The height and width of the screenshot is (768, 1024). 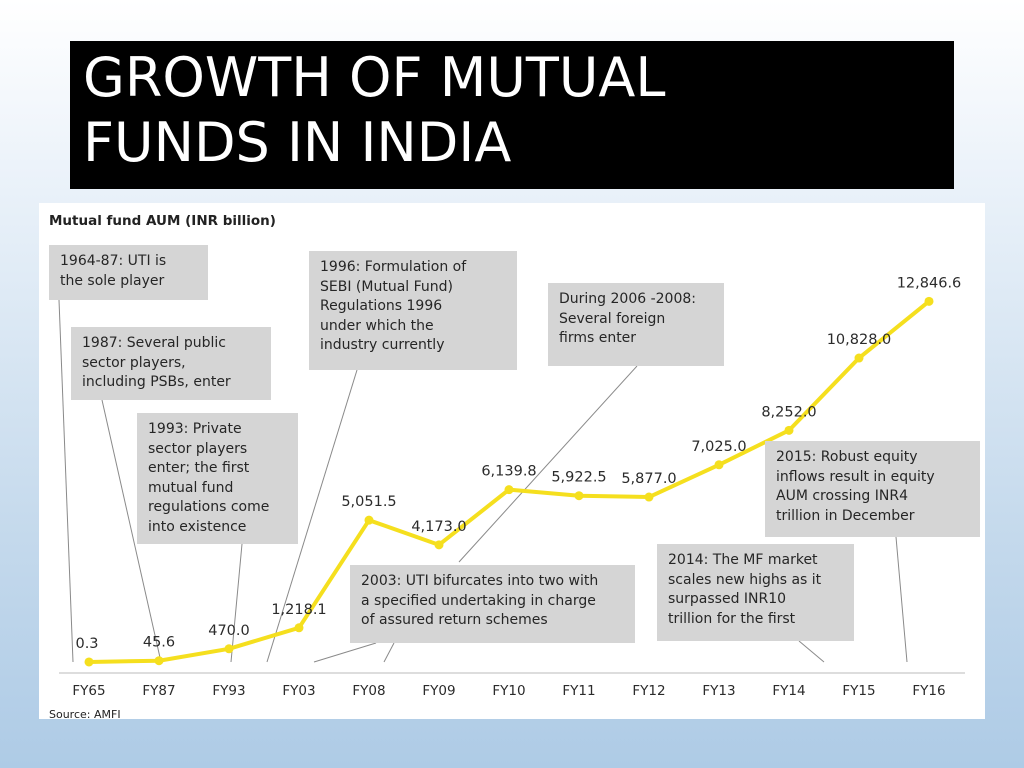 What do you see at coordinates (719, 465) in the screenshot?
I see `data-point-fy13` at bounding box center [719, 465].